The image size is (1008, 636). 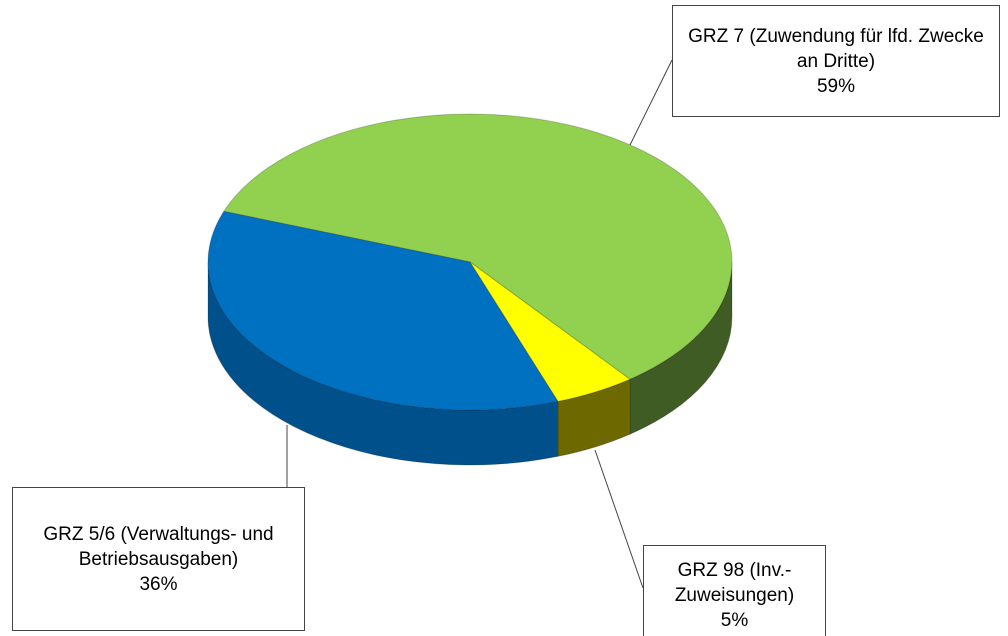 I want to click on category-label: GRZ 98 (Inv.-Zuweisungen), so click(x=734, y=582).